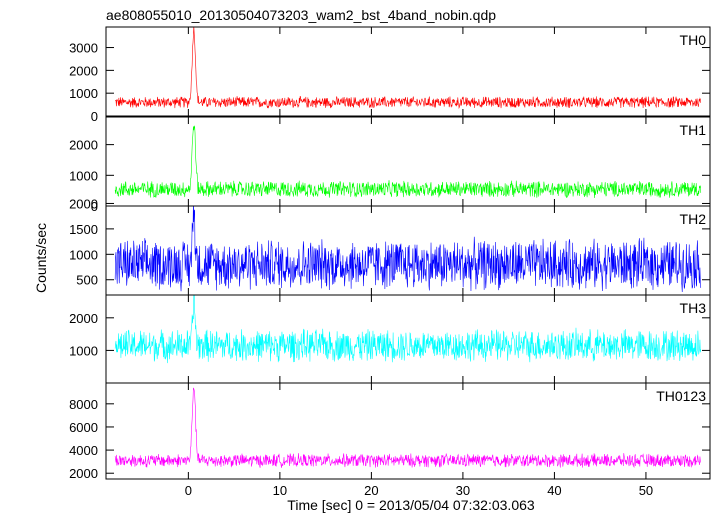 This screenshot has height=521, width=717. Describe the element at coordinates (188, 490) in the screenshot. I see `x-tick-label: 0` at that location.